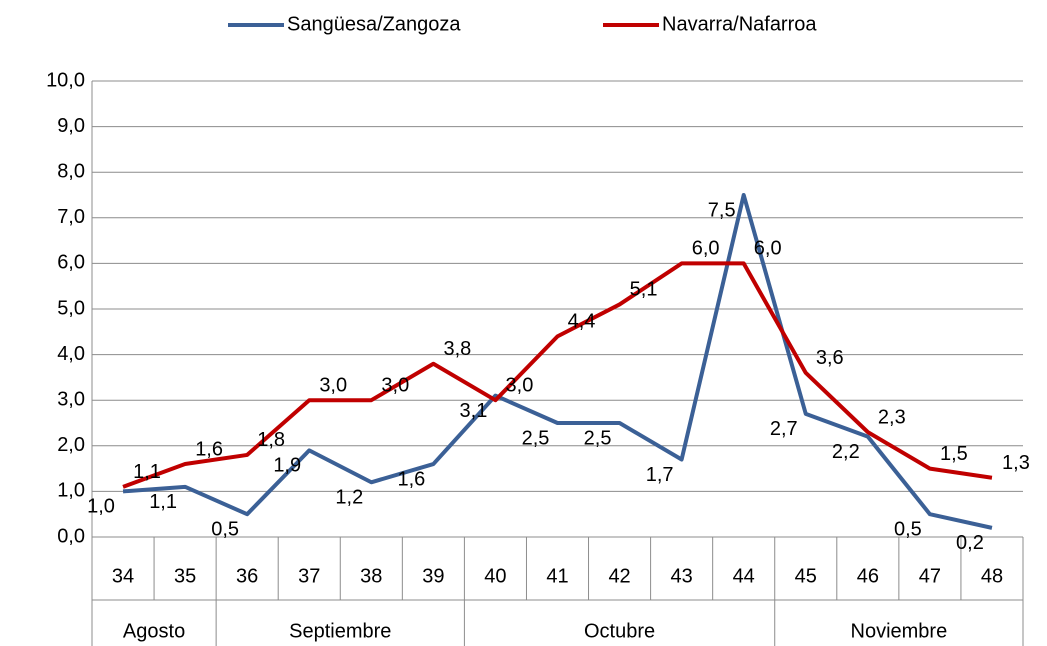 The height and width of the screenshot is (646, 1047). What do you see at coordinates (846, 452) in the screenshot?
I see `data-label: 2,2` at bounding box center [846, 452].